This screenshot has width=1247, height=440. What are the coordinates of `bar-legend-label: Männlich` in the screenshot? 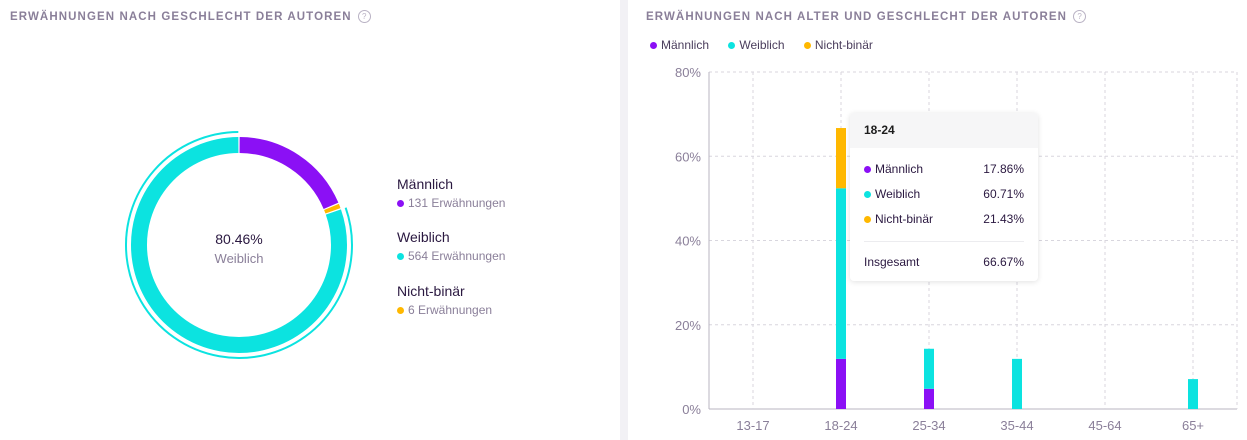 It's located at (685, 45).